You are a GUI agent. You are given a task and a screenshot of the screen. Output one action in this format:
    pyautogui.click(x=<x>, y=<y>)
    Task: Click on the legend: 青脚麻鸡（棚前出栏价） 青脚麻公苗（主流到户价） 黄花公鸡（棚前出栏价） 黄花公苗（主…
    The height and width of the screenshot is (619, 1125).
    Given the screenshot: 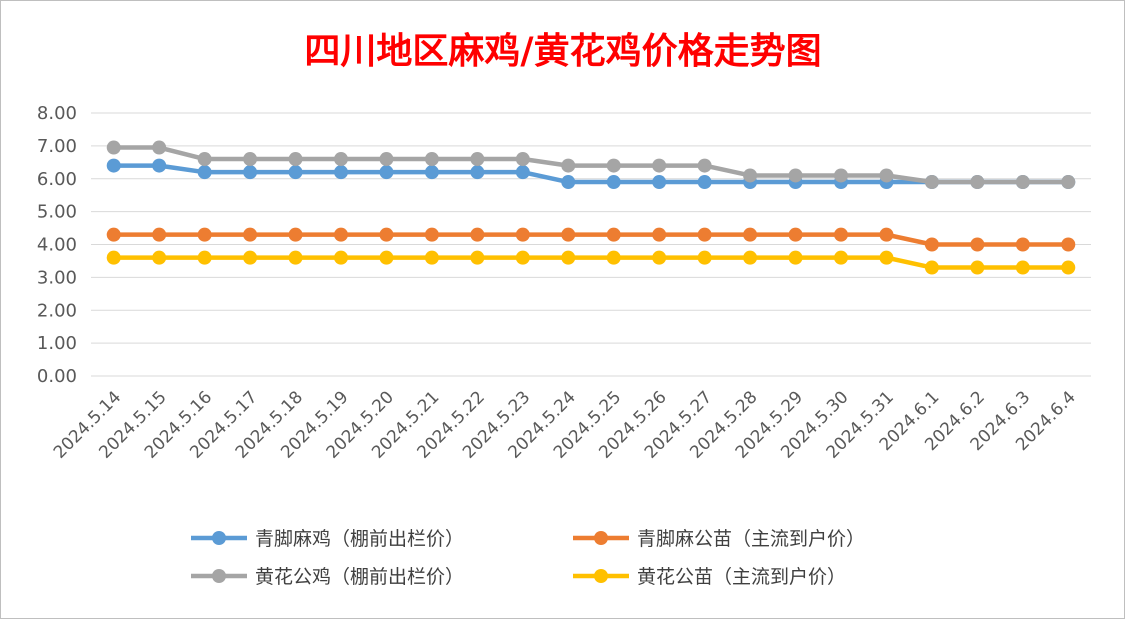 What is the action you would take?
    pyautogui.click(x=528, y=558)
    